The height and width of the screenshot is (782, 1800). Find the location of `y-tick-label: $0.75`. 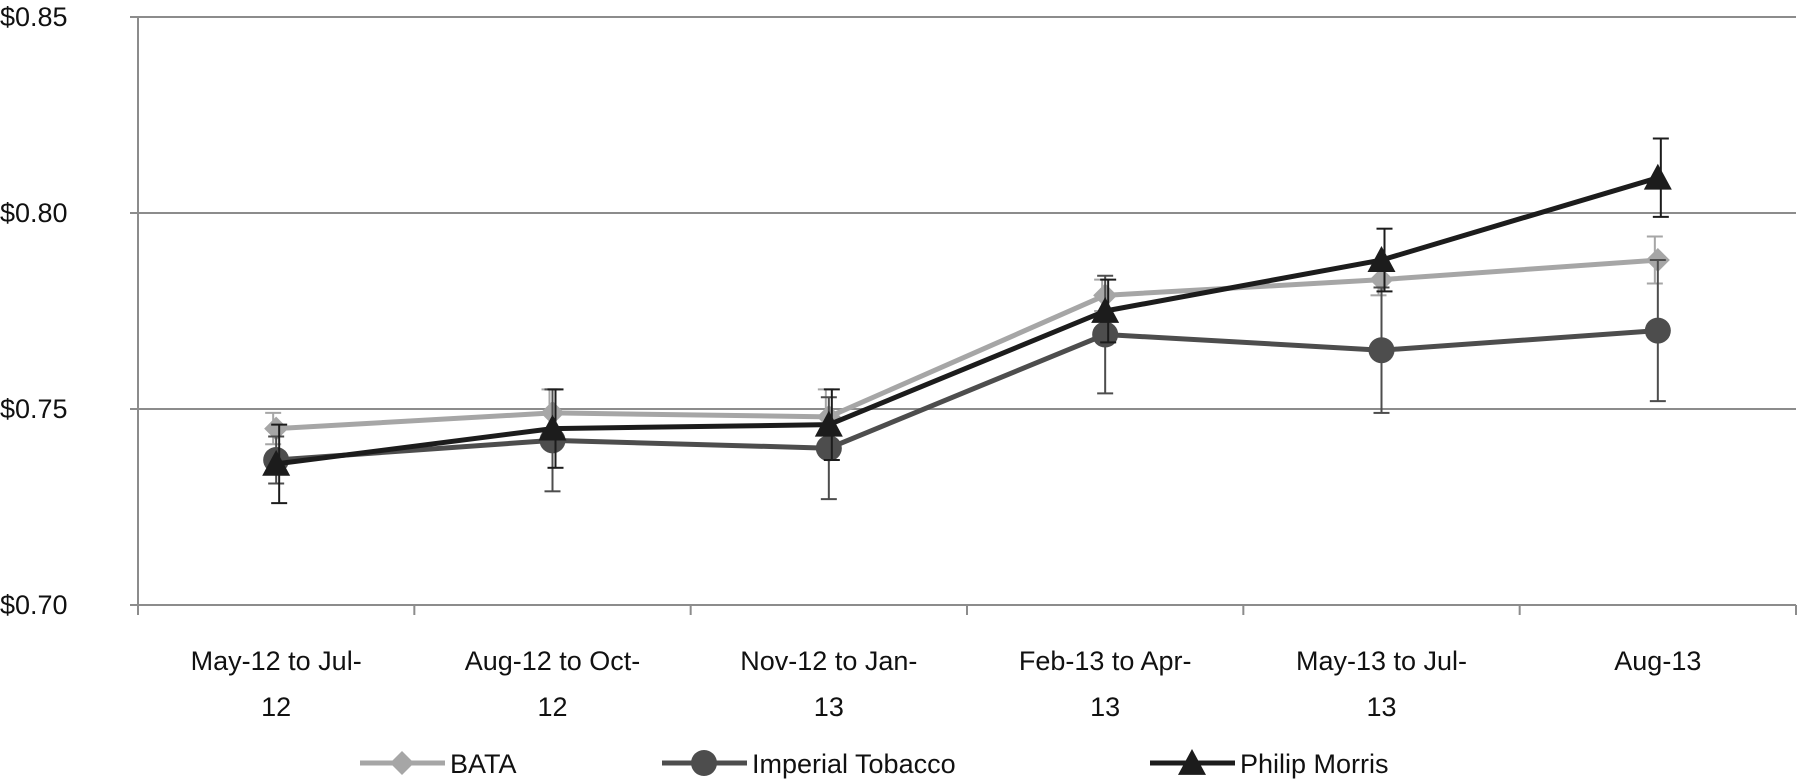

y-tick-label: $0.75 is located at coordinates (34, 409).